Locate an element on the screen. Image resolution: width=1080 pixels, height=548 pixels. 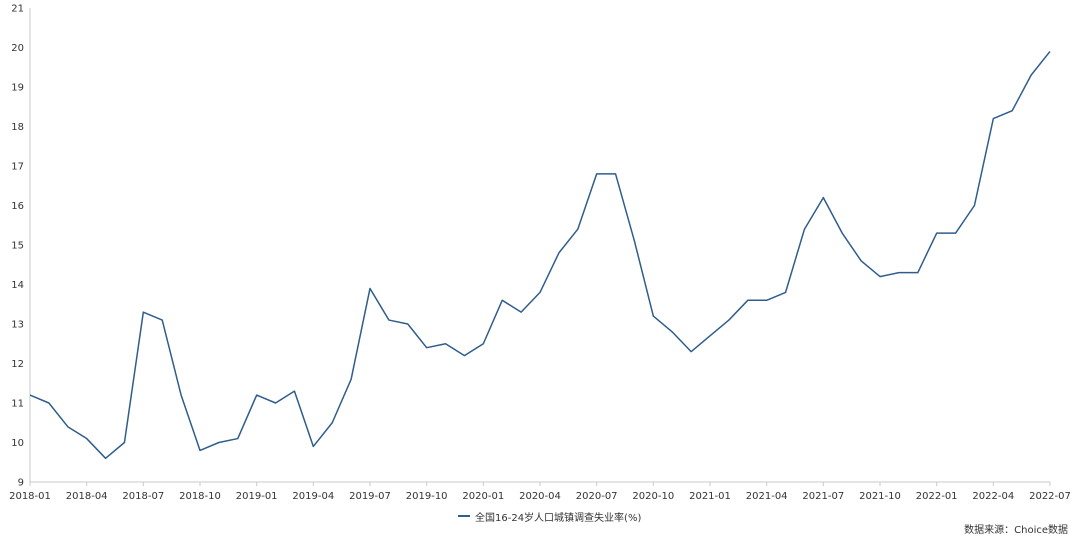
x-tick-label: 2021-07 is located at coordinates (823, 496).